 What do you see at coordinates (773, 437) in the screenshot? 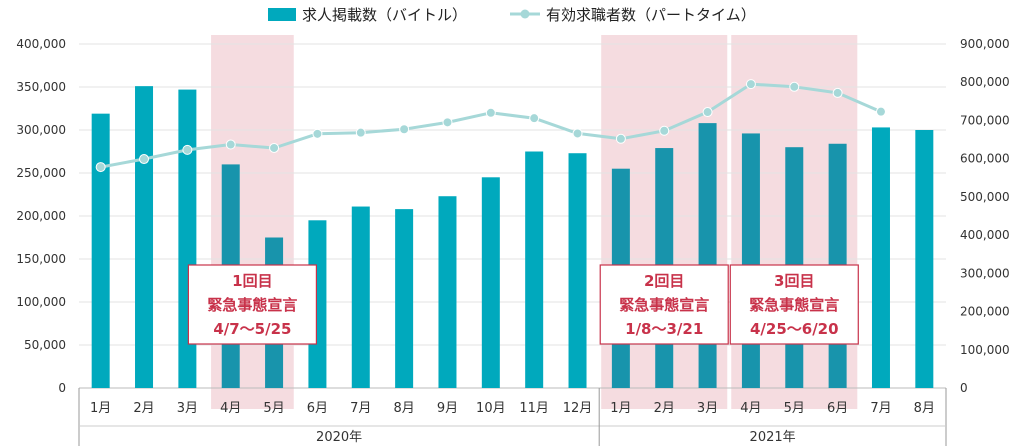
I see `year-label: 2021年` at bounding box center [773, 437].